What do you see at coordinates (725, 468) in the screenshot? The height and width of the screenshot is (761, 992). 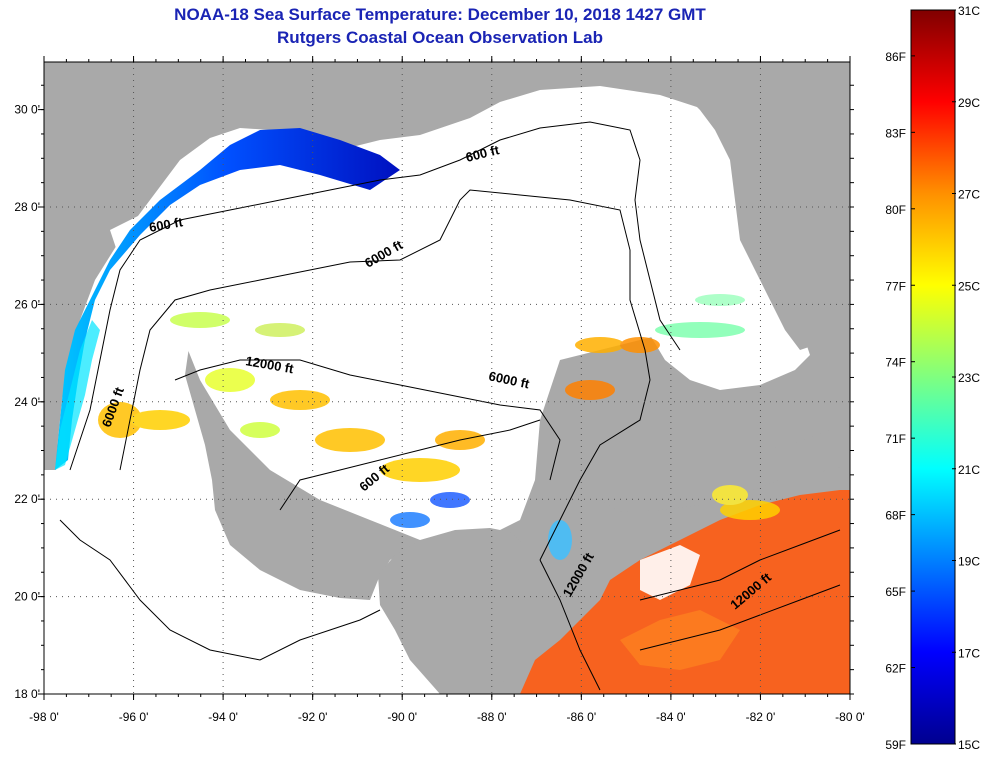 I see `cuba-island` at bounding box center [725, 468].